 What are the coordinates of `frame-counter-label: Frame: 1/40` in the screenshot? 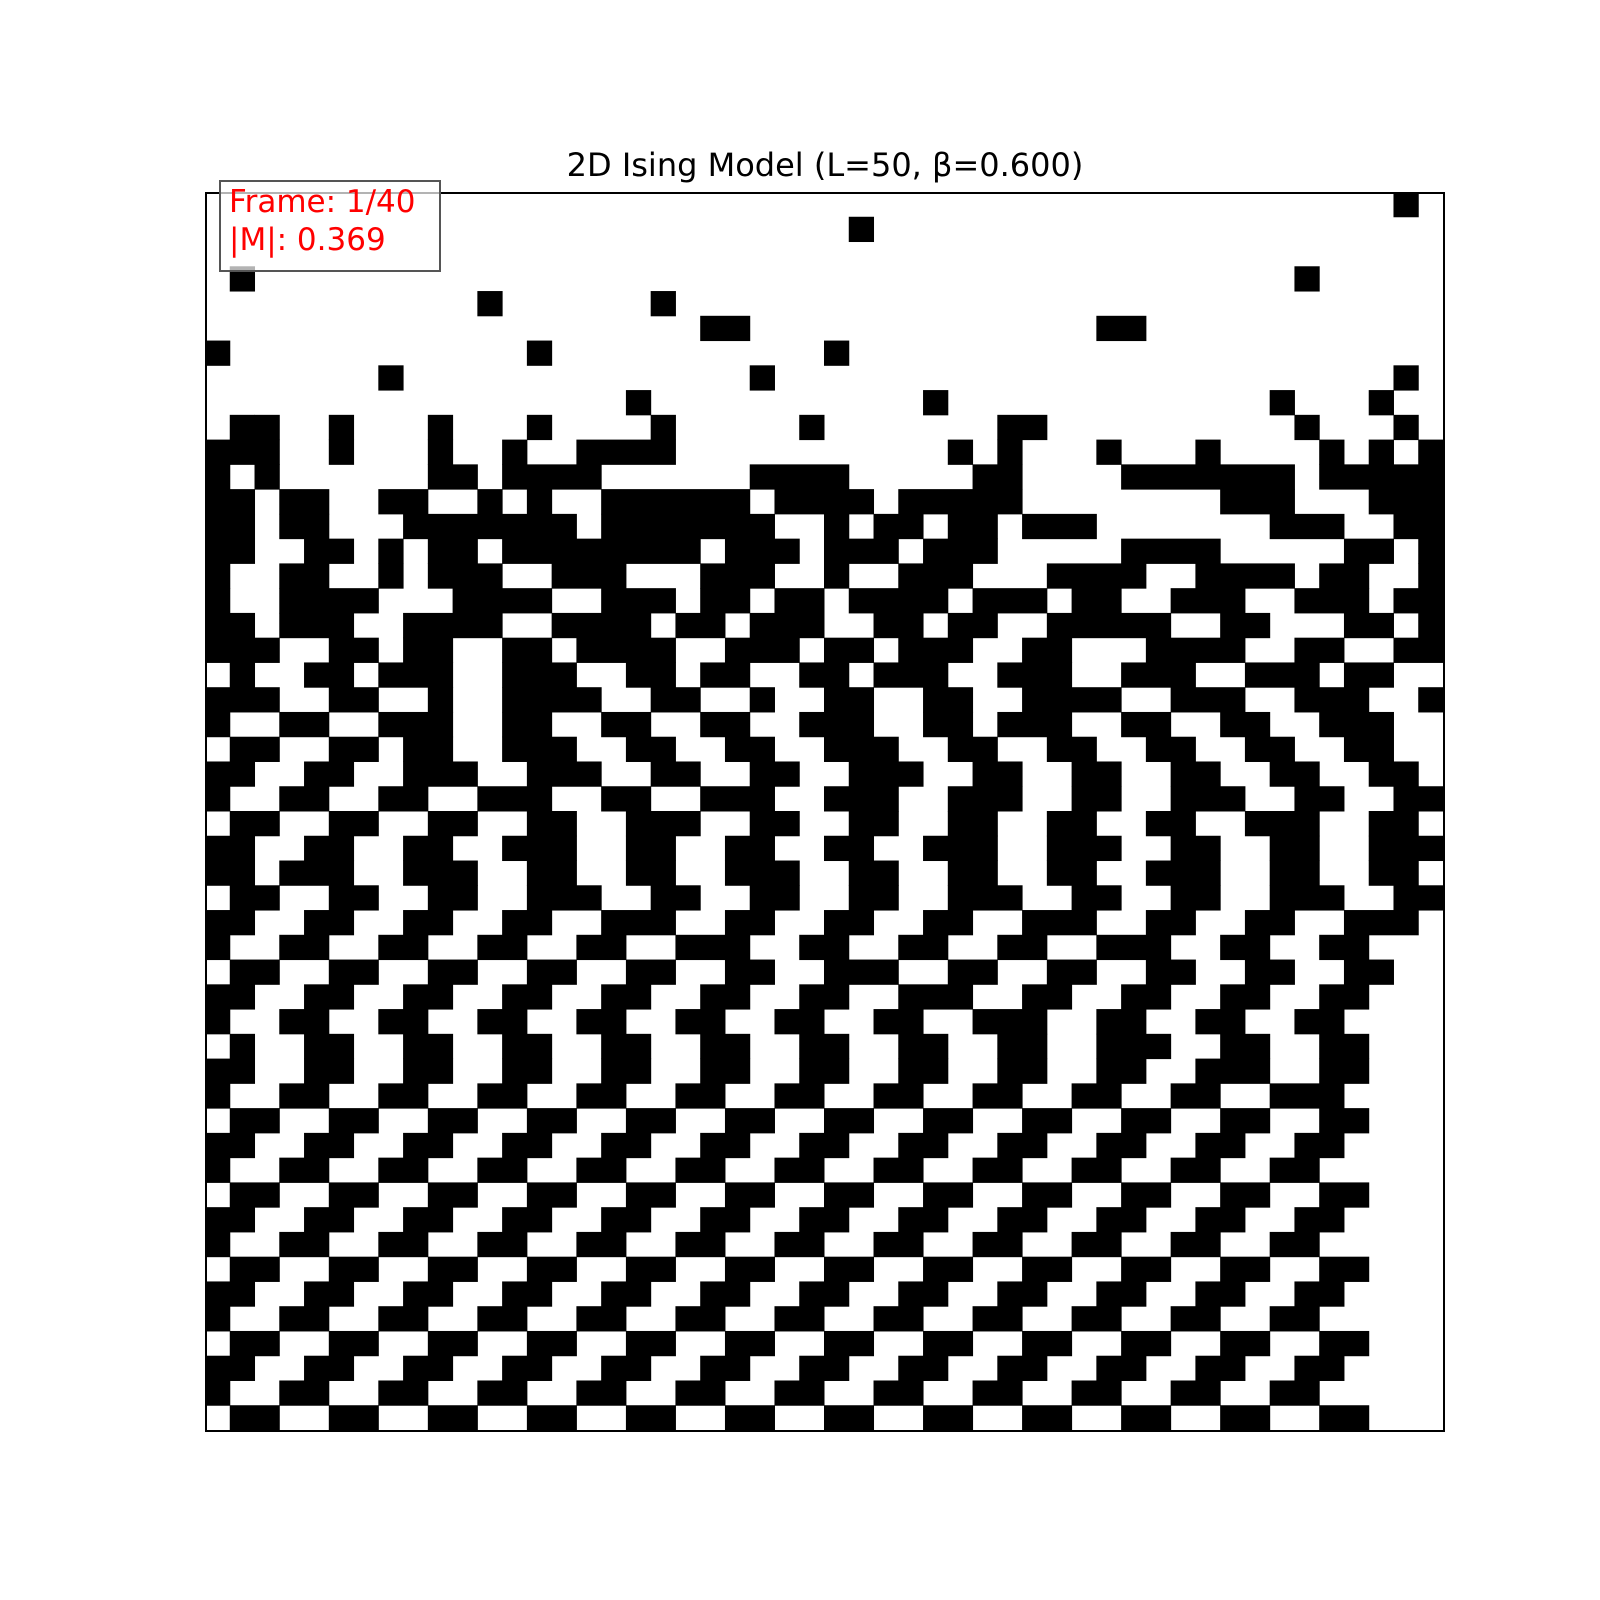 It's located at (322, 202).